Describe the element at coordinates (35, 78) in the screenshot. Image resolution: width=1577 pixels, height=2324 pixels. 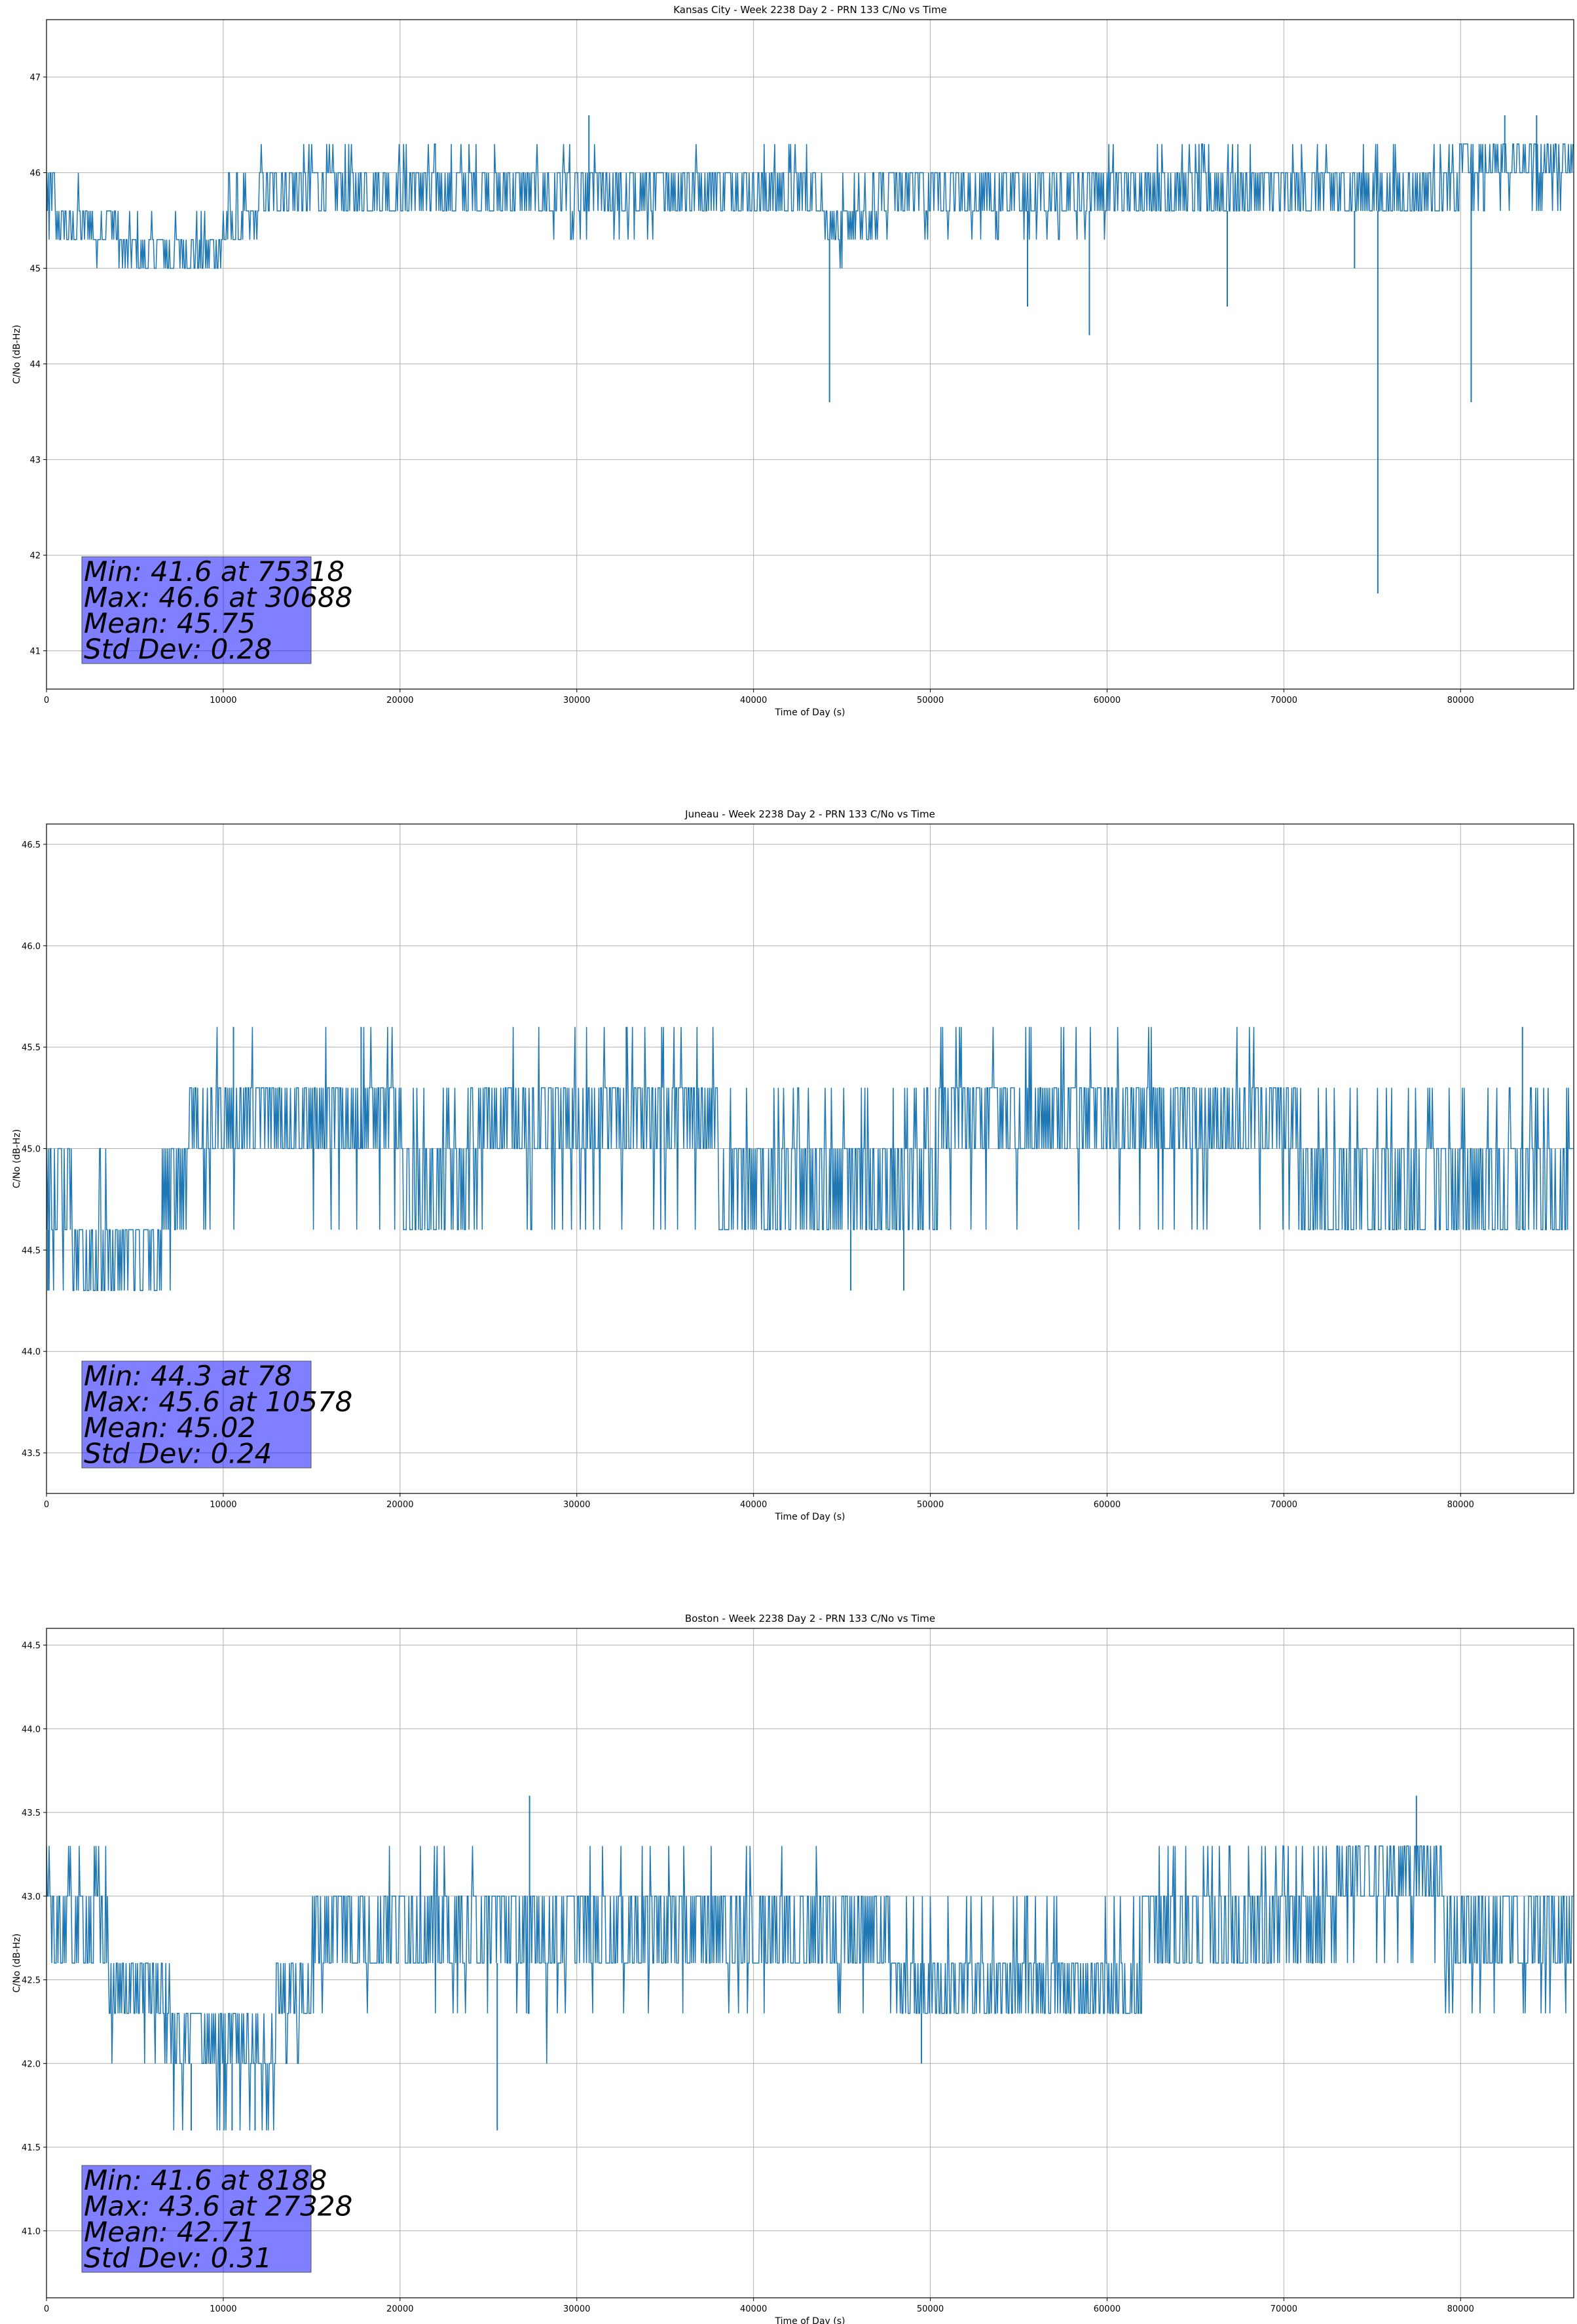
I see `y-tick-label: 47` at that location.